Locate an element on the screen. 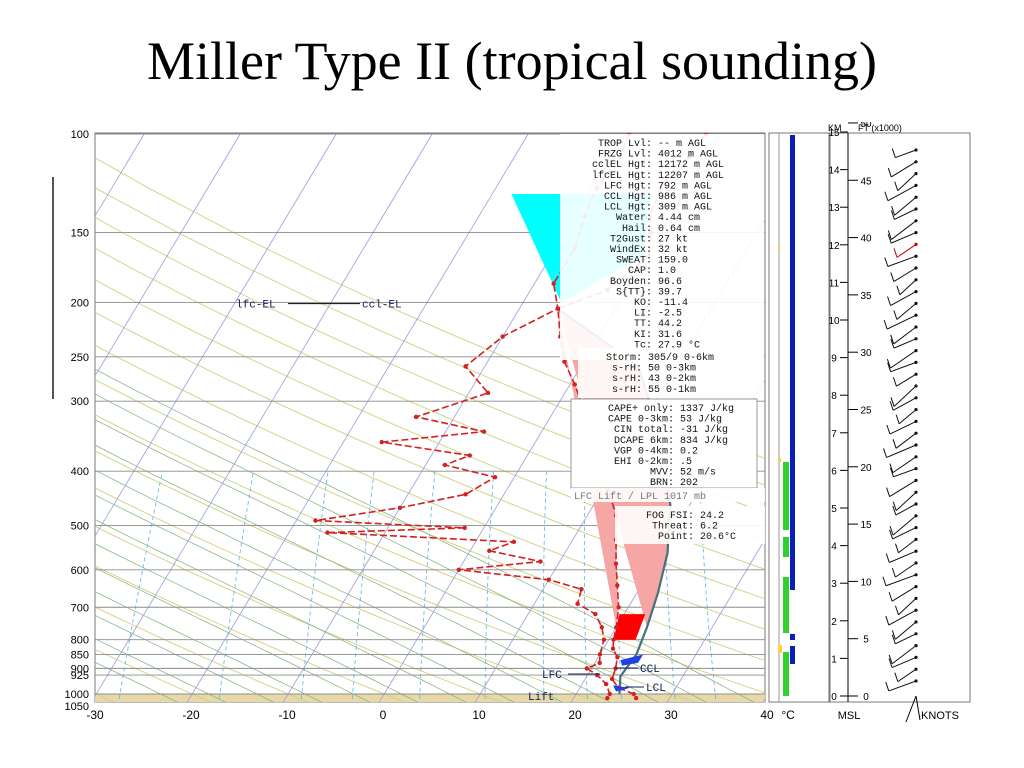 This screenshot has width=1024, height=768. temperature-tick-label: 20 is located at coordinates (575, 715).